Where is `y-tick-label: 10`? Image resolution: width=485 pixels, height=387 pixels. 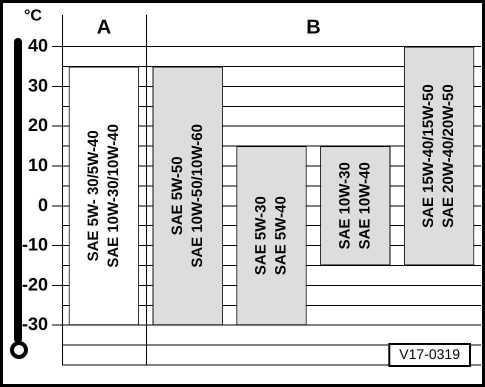 y-tick-label: 10 is located at coordinates (38, 164).